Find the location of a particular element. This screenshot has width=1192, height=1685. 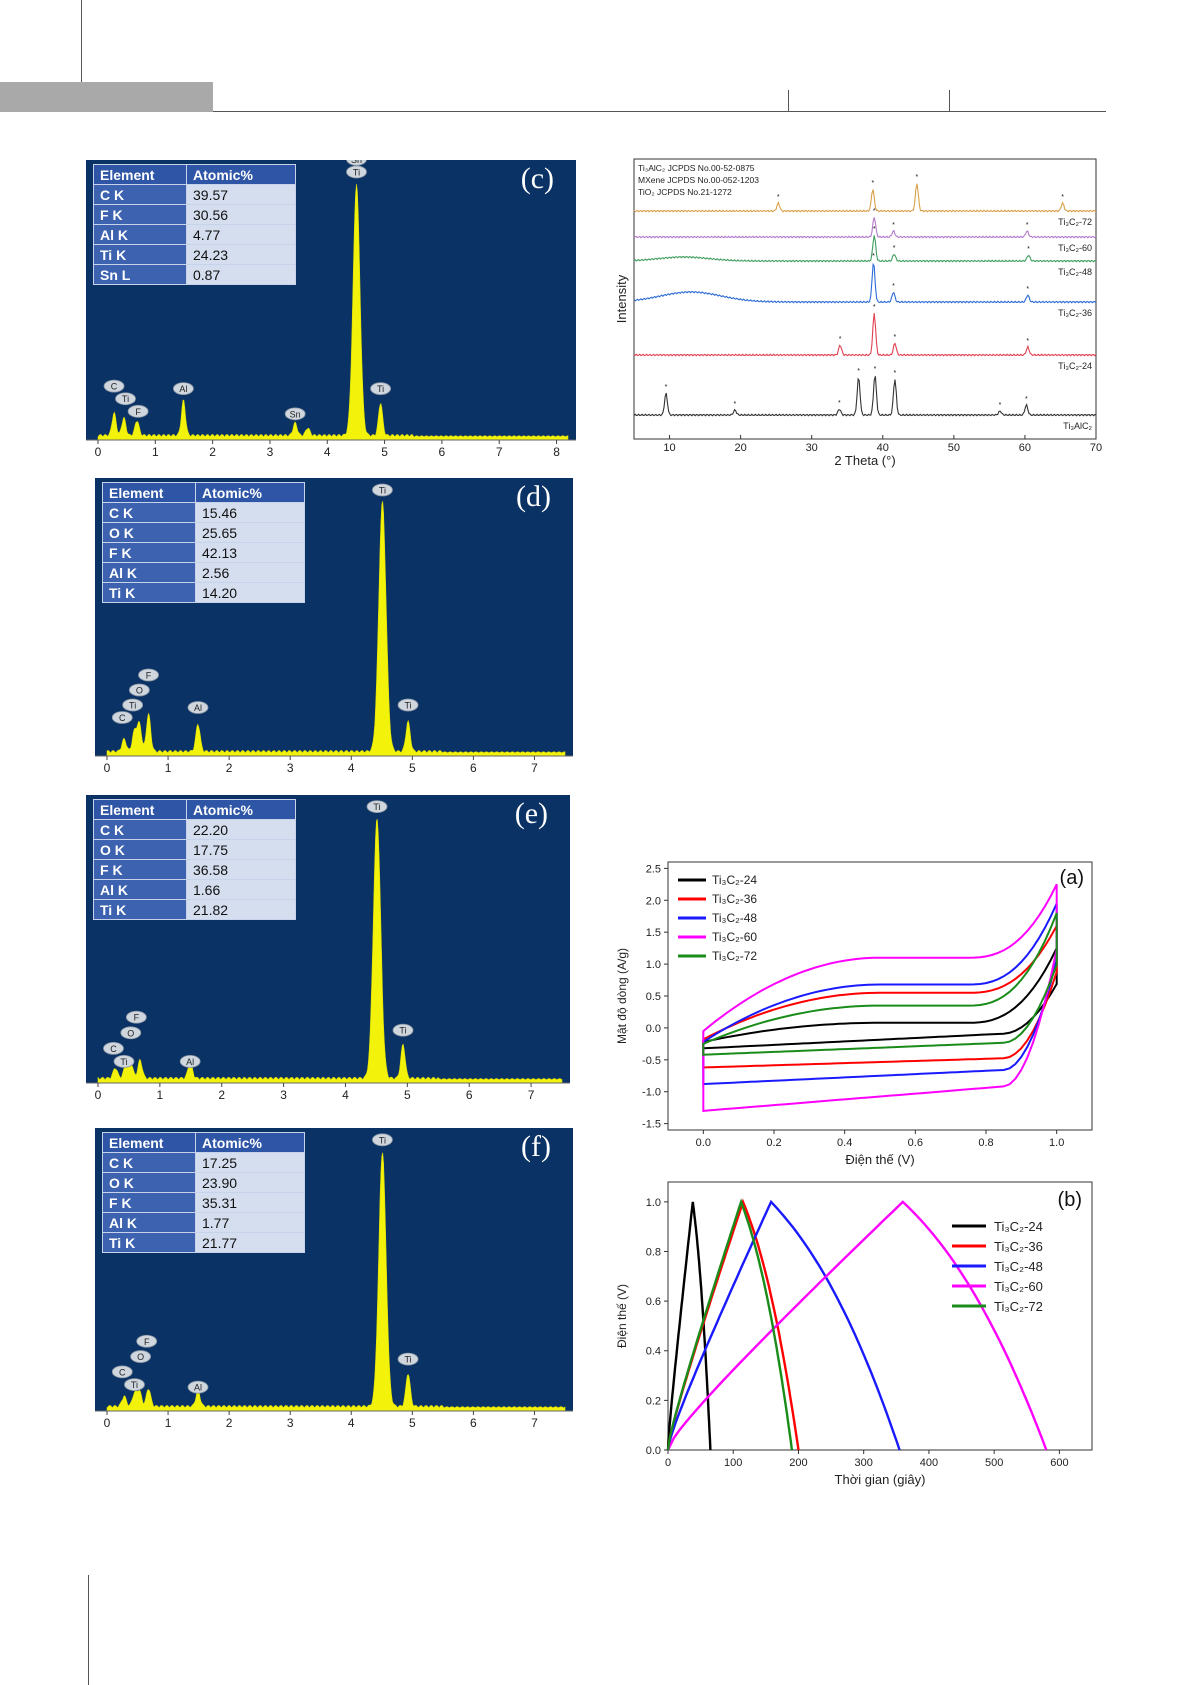

gcd-x-tick-label: 500 is located at coordinates (994, 1463).